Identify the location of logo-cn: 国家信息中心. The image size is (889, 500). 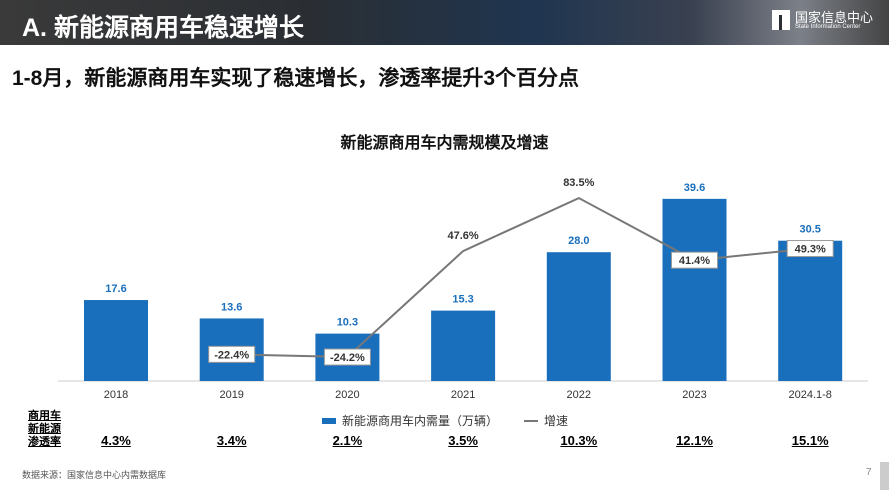
(833, 17).